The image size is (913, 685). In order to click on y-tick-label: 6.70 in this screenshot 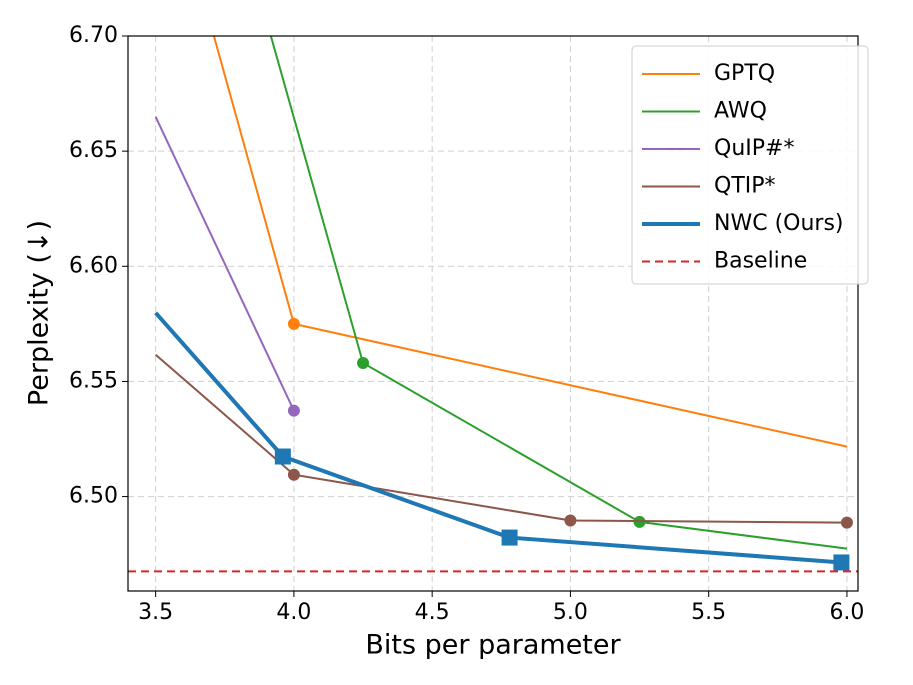, I will do `click(93, 35)`.